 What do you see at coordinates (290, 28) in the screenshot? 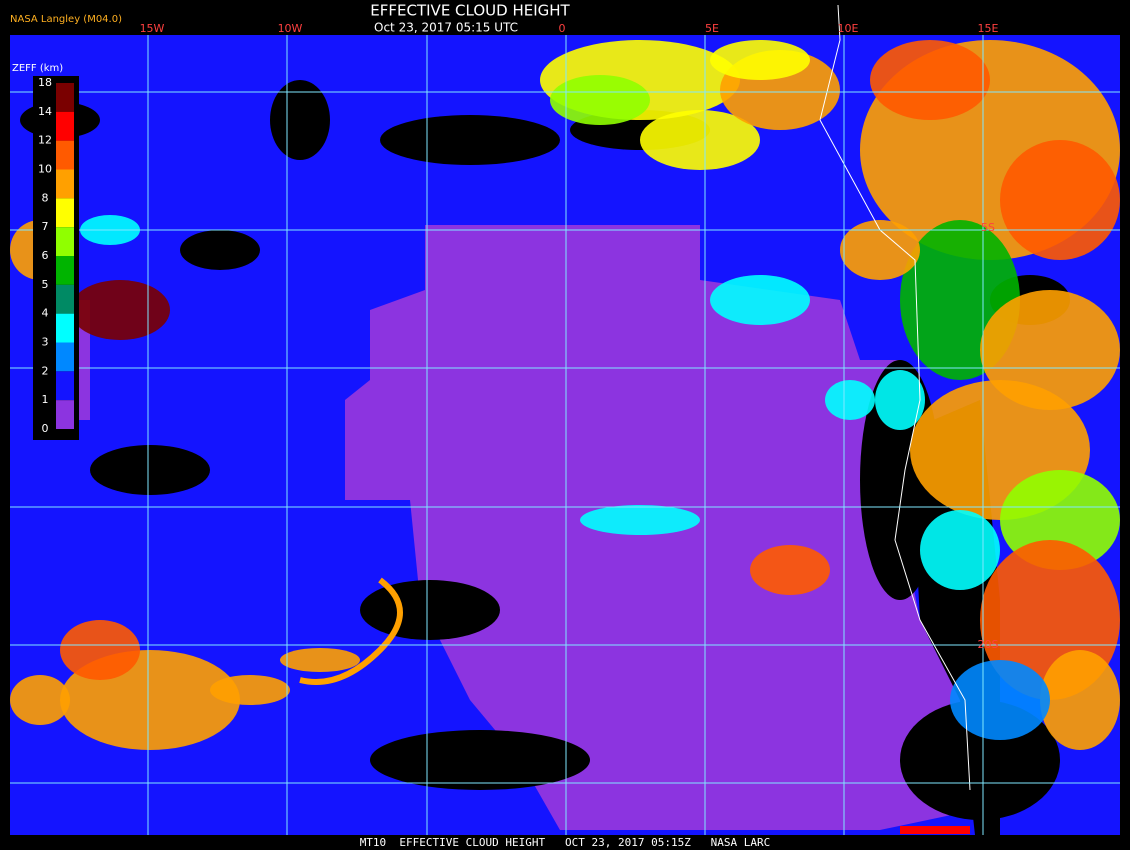
I see `longitude-label: 10W` at bounding box center [290, 28].